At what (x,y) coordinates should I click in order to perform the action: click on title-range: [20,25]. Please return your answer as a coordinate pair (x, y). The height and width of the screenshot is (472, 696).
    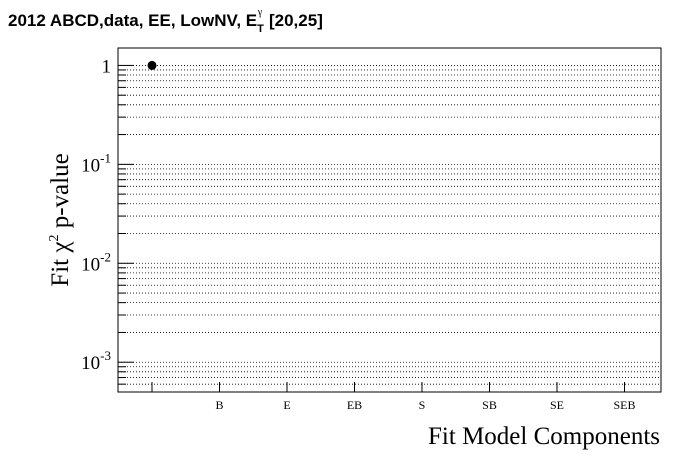
    Looking at the image, I should click on (293, 20).